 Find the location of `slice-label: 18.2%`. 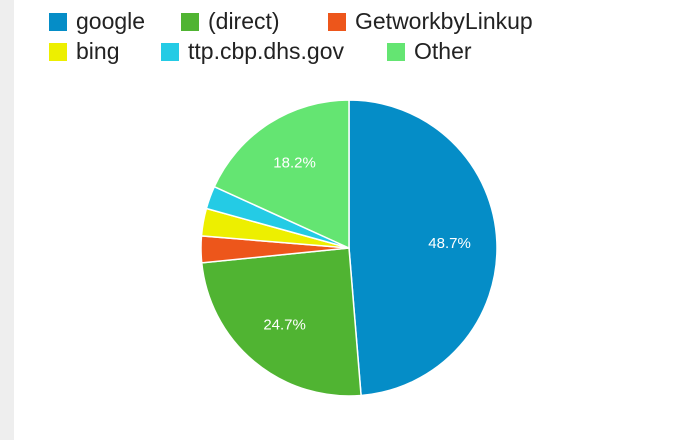

slice-label: 18.2% is located at coordinates (294, 162).